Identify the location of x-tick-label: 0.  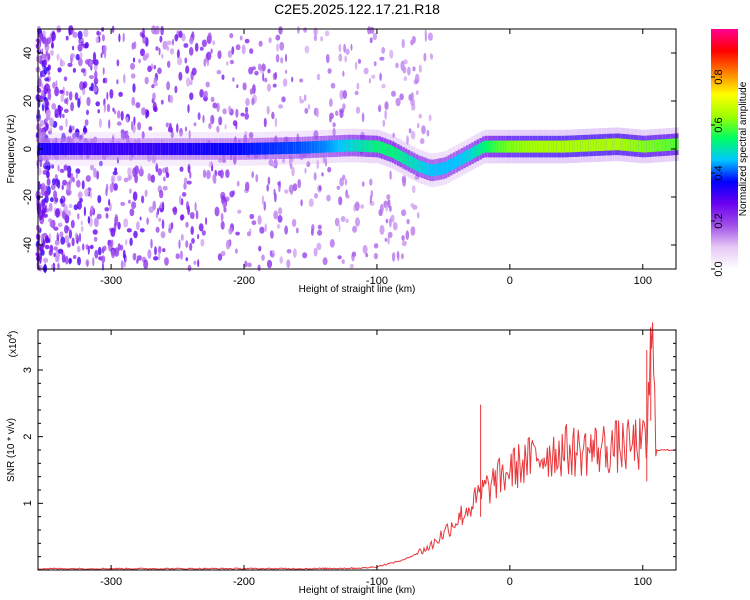
(510, 582).